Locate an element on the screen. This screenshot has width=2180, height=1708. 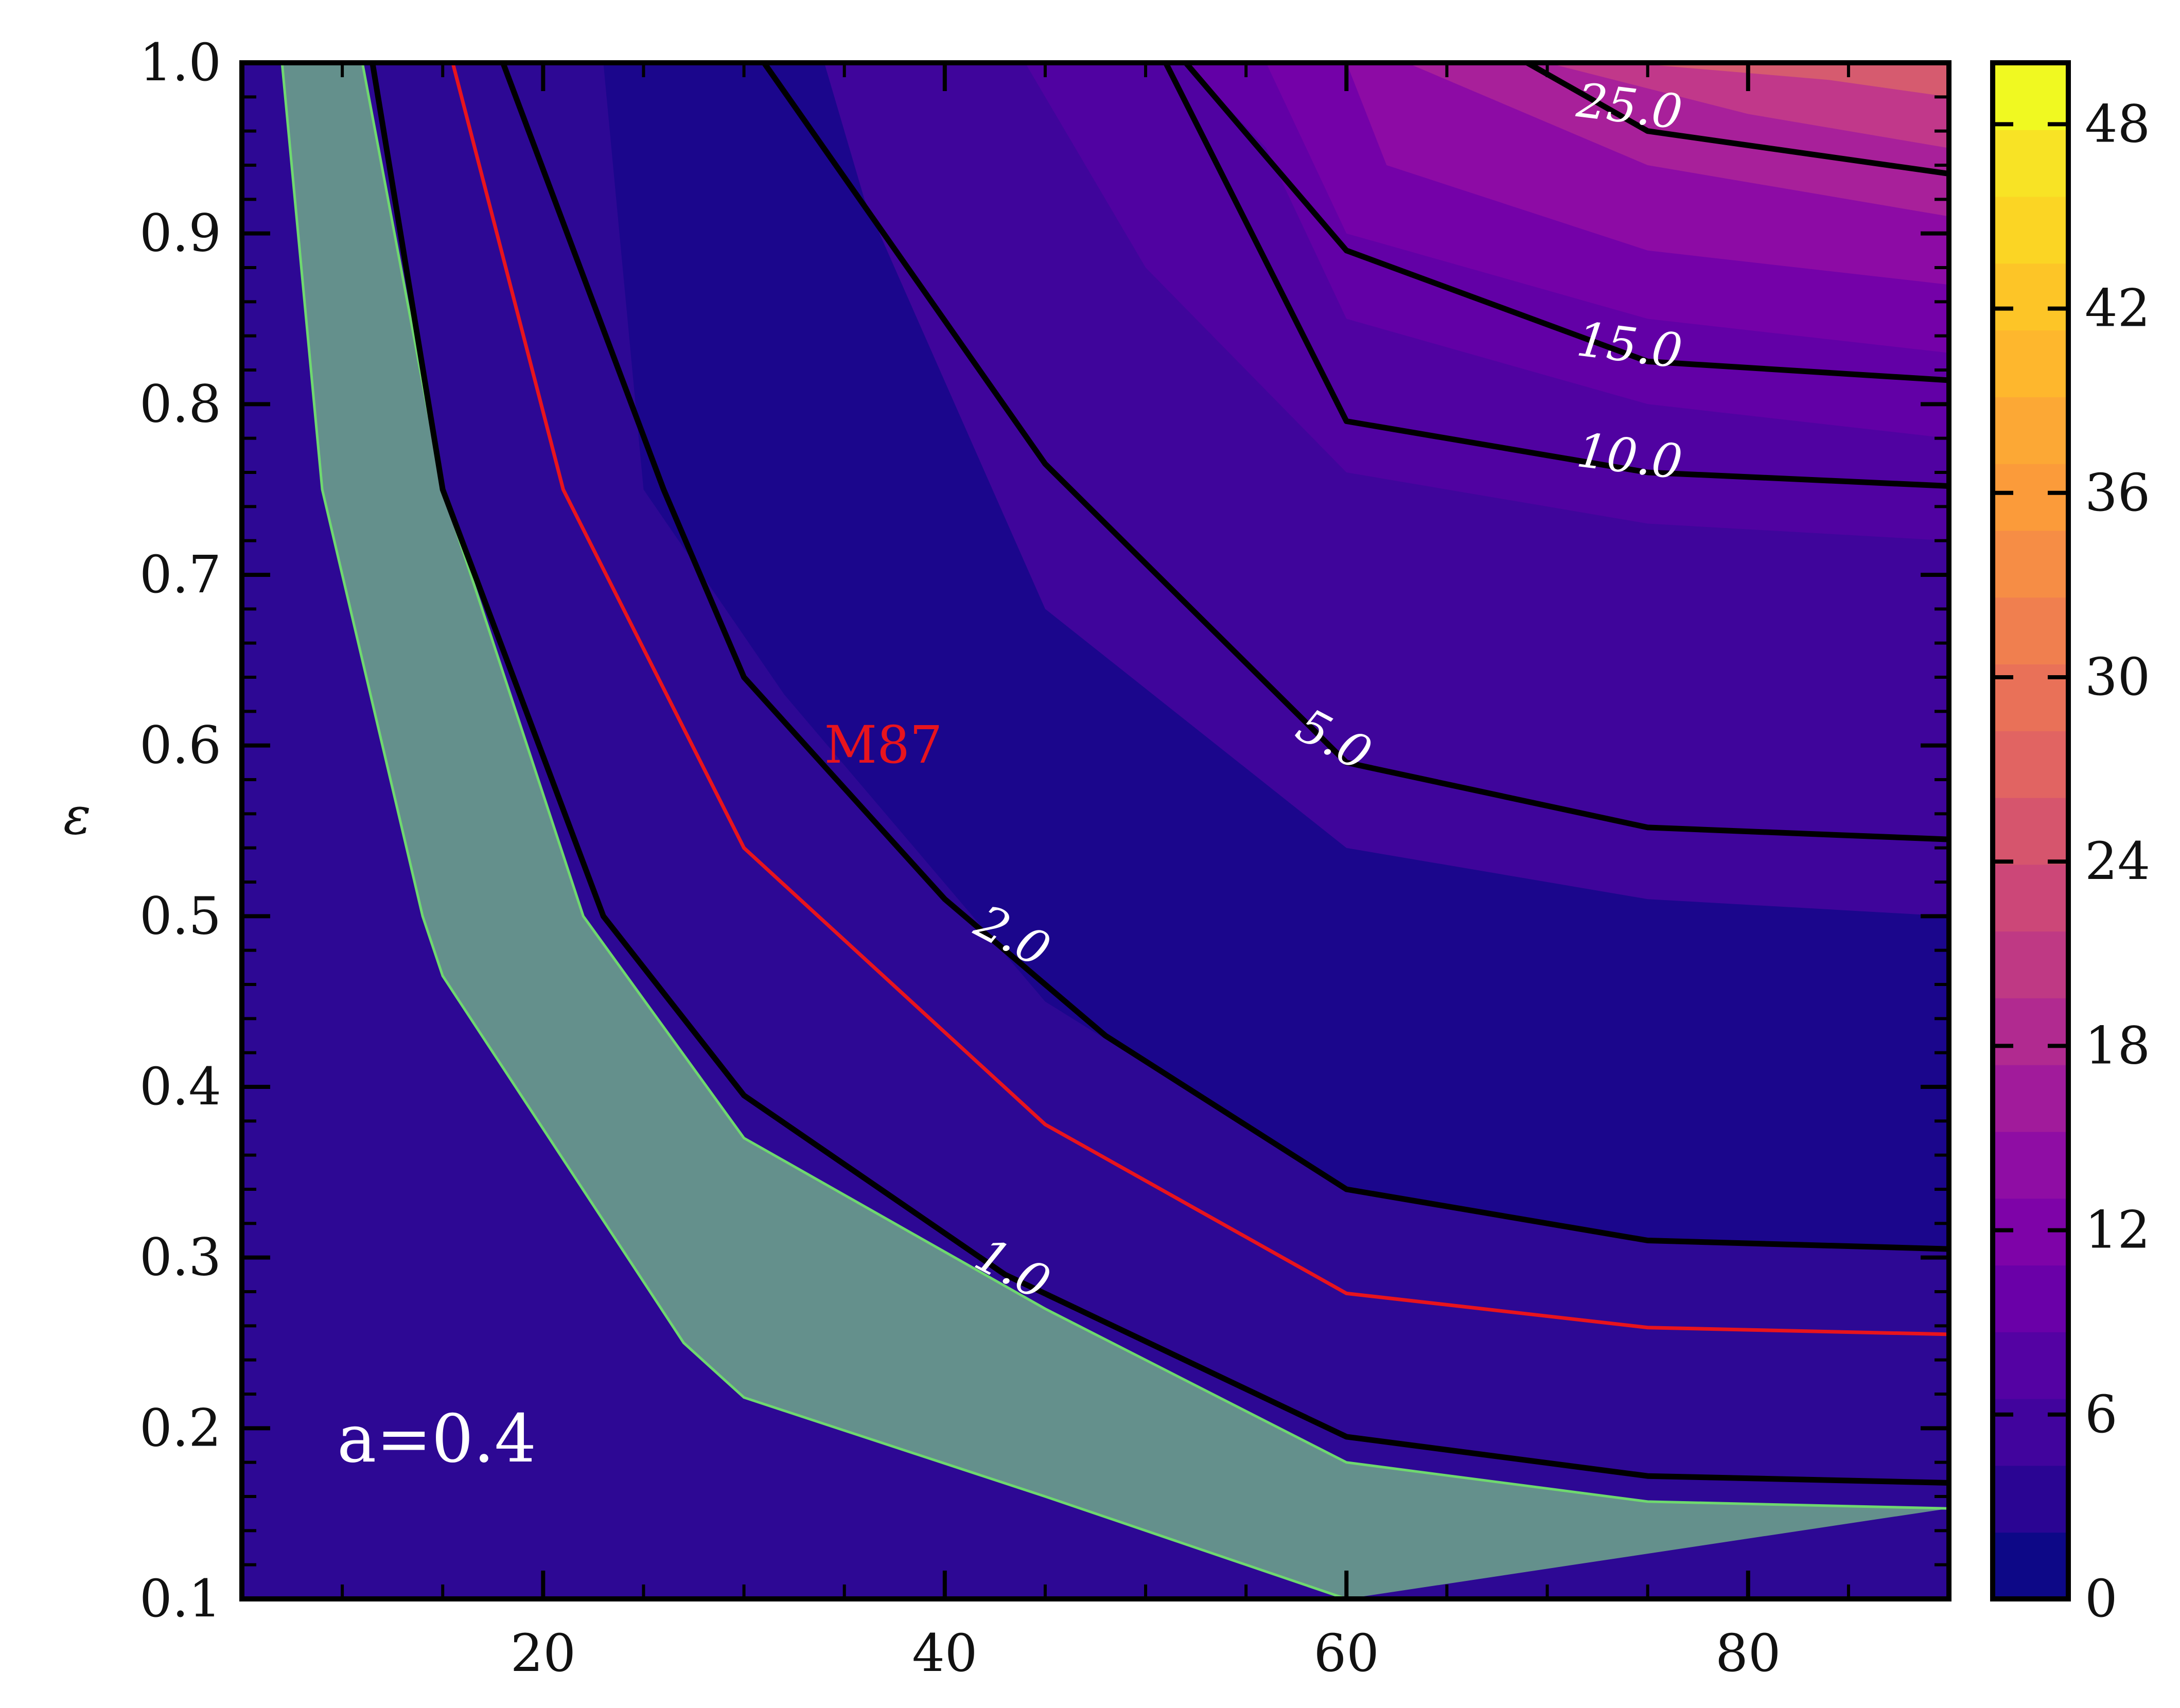
y-tick-label: 0.4 is located at coordinates (180, 1087).